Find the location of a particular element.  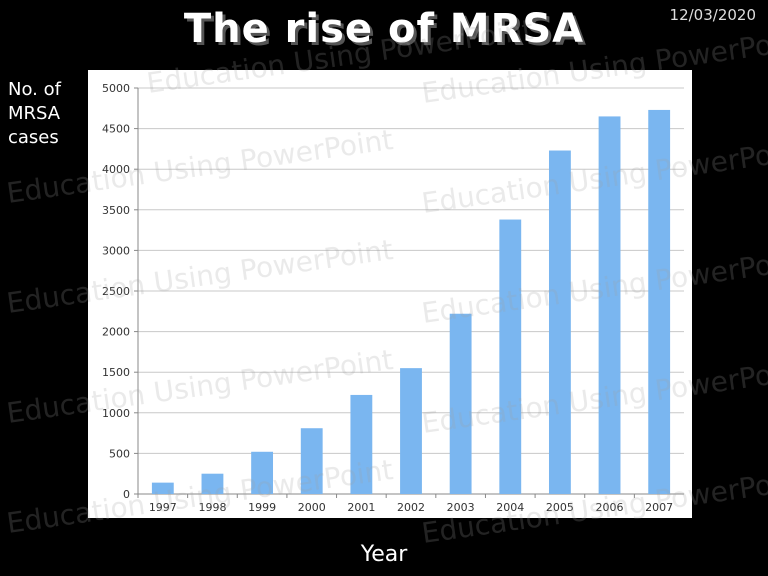

bar-1997 is located at coordinates (162, 488).